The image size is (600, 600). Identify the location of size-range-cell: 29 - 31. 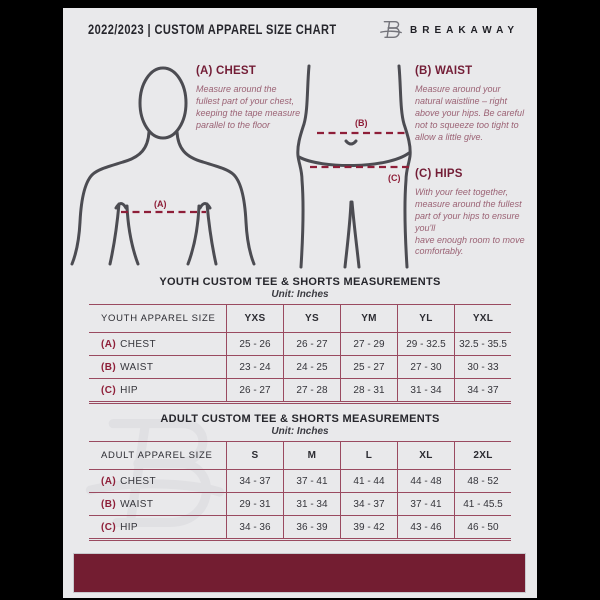
(254, 504).